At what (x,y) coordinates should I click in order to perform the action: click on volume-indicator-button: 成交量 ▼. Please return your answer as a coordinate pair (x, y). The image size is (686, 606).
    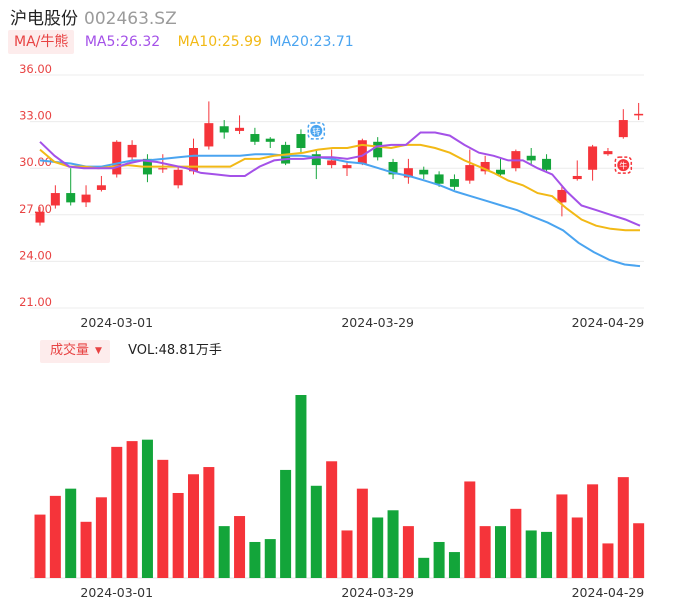
    Looking at the image, I should click on (75, 351).